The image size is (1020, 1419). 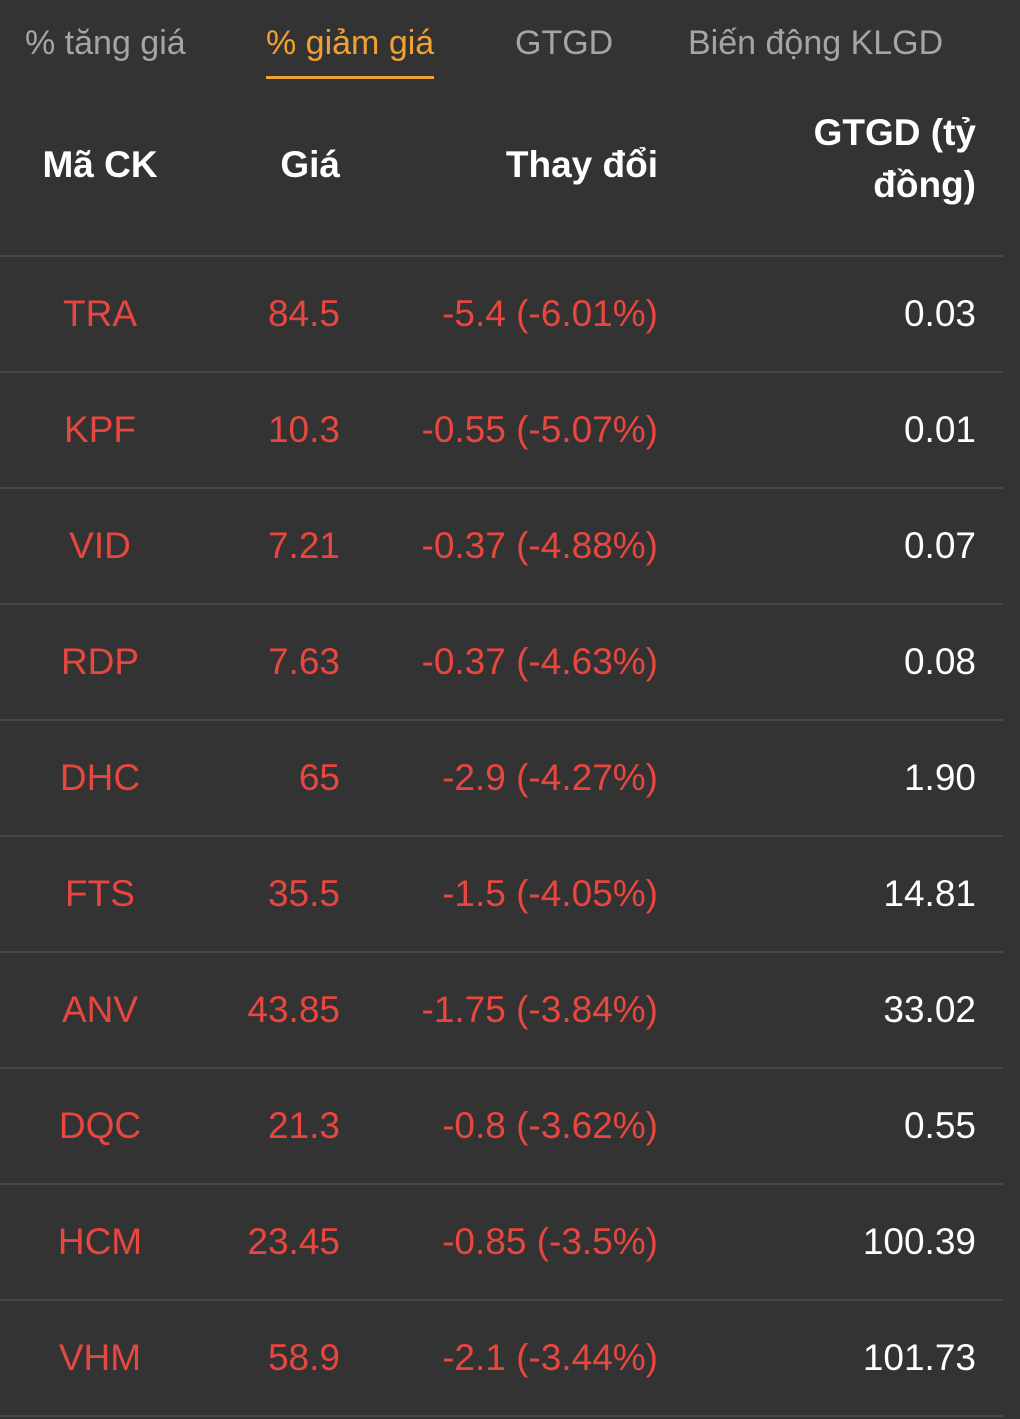 What do you see at coordinates (550, 1125) in the screenshot?
I see `stock-change: -0.8 (-3.62%)` at bounding box center [550, 1125].